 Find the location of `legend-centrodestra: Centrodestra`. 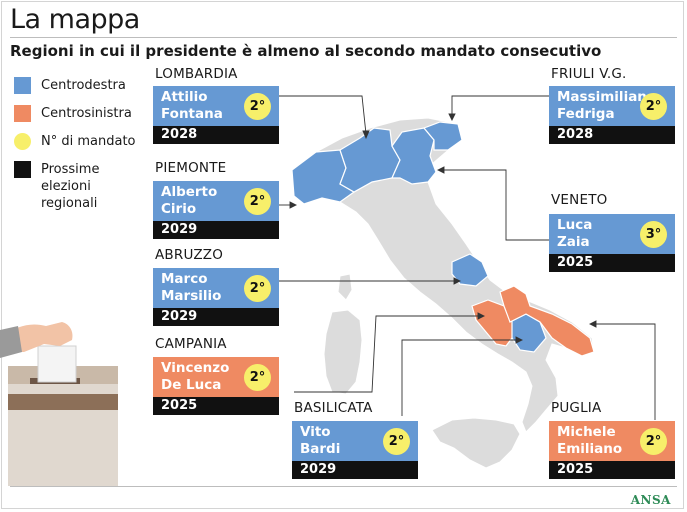

legend-centrodestra: Centrodestra is located at coordinates (70, 85).